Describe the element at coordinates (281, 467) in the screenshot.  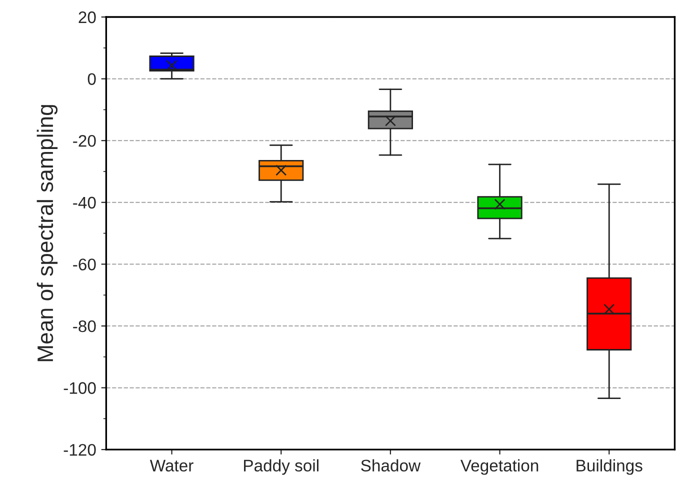
I see `x-tick-label: Paddy soil` at that location.